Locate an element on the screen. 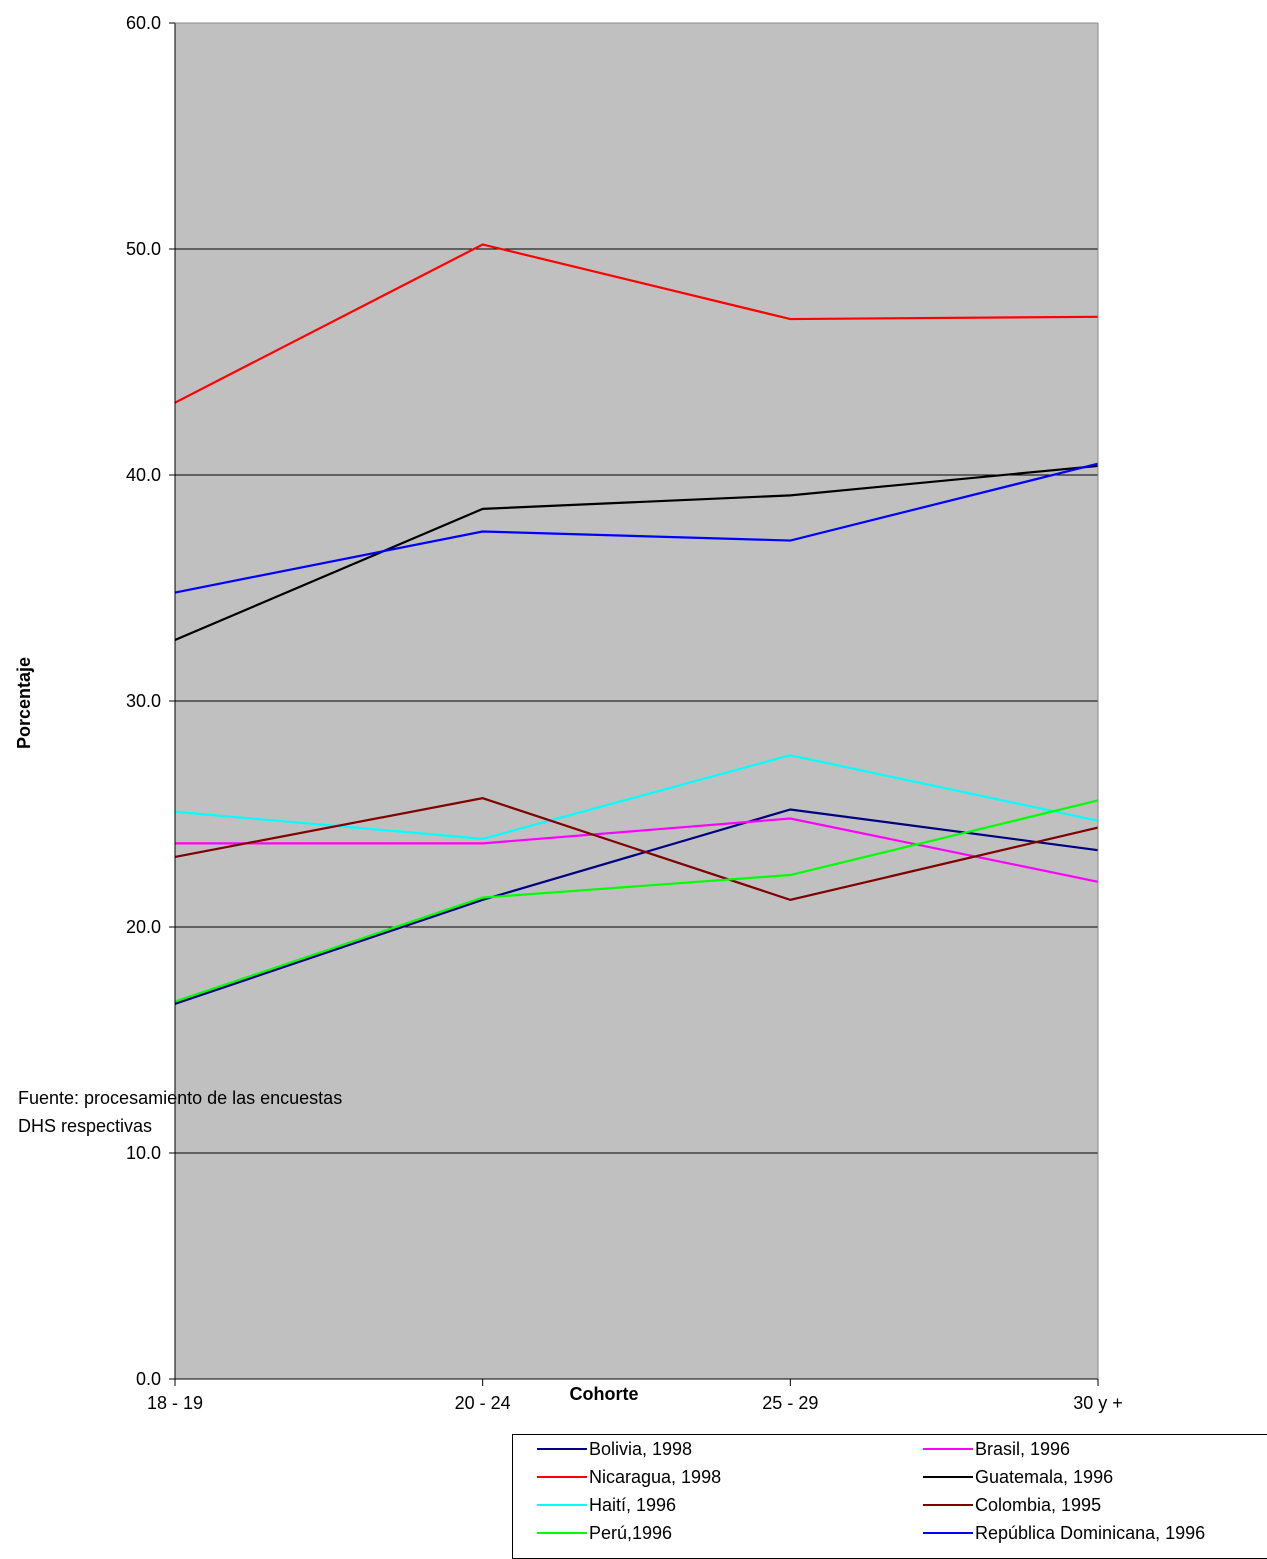  series-line-brasil-1996 is located at coordinates (637, 850).